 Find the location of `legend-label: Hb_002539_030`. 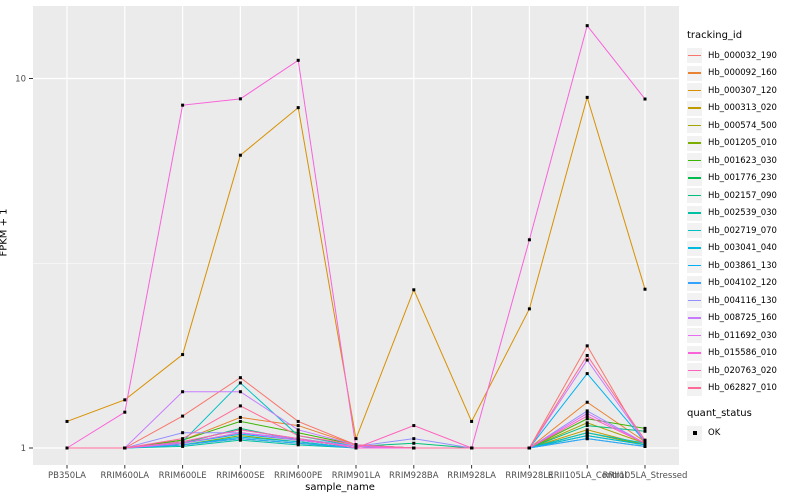

legend-label: Hb_002539_030 is located at coordinates (742, 213).